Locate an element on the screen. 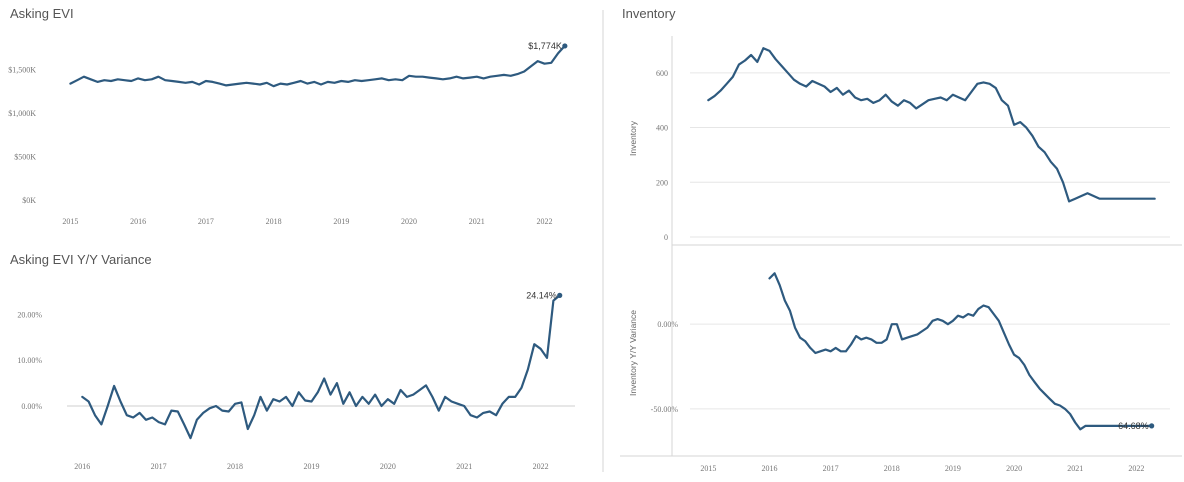 This screenshot has height=482, width=1184. y-tick-label: 20.00% is located at coordinates (29, 314).